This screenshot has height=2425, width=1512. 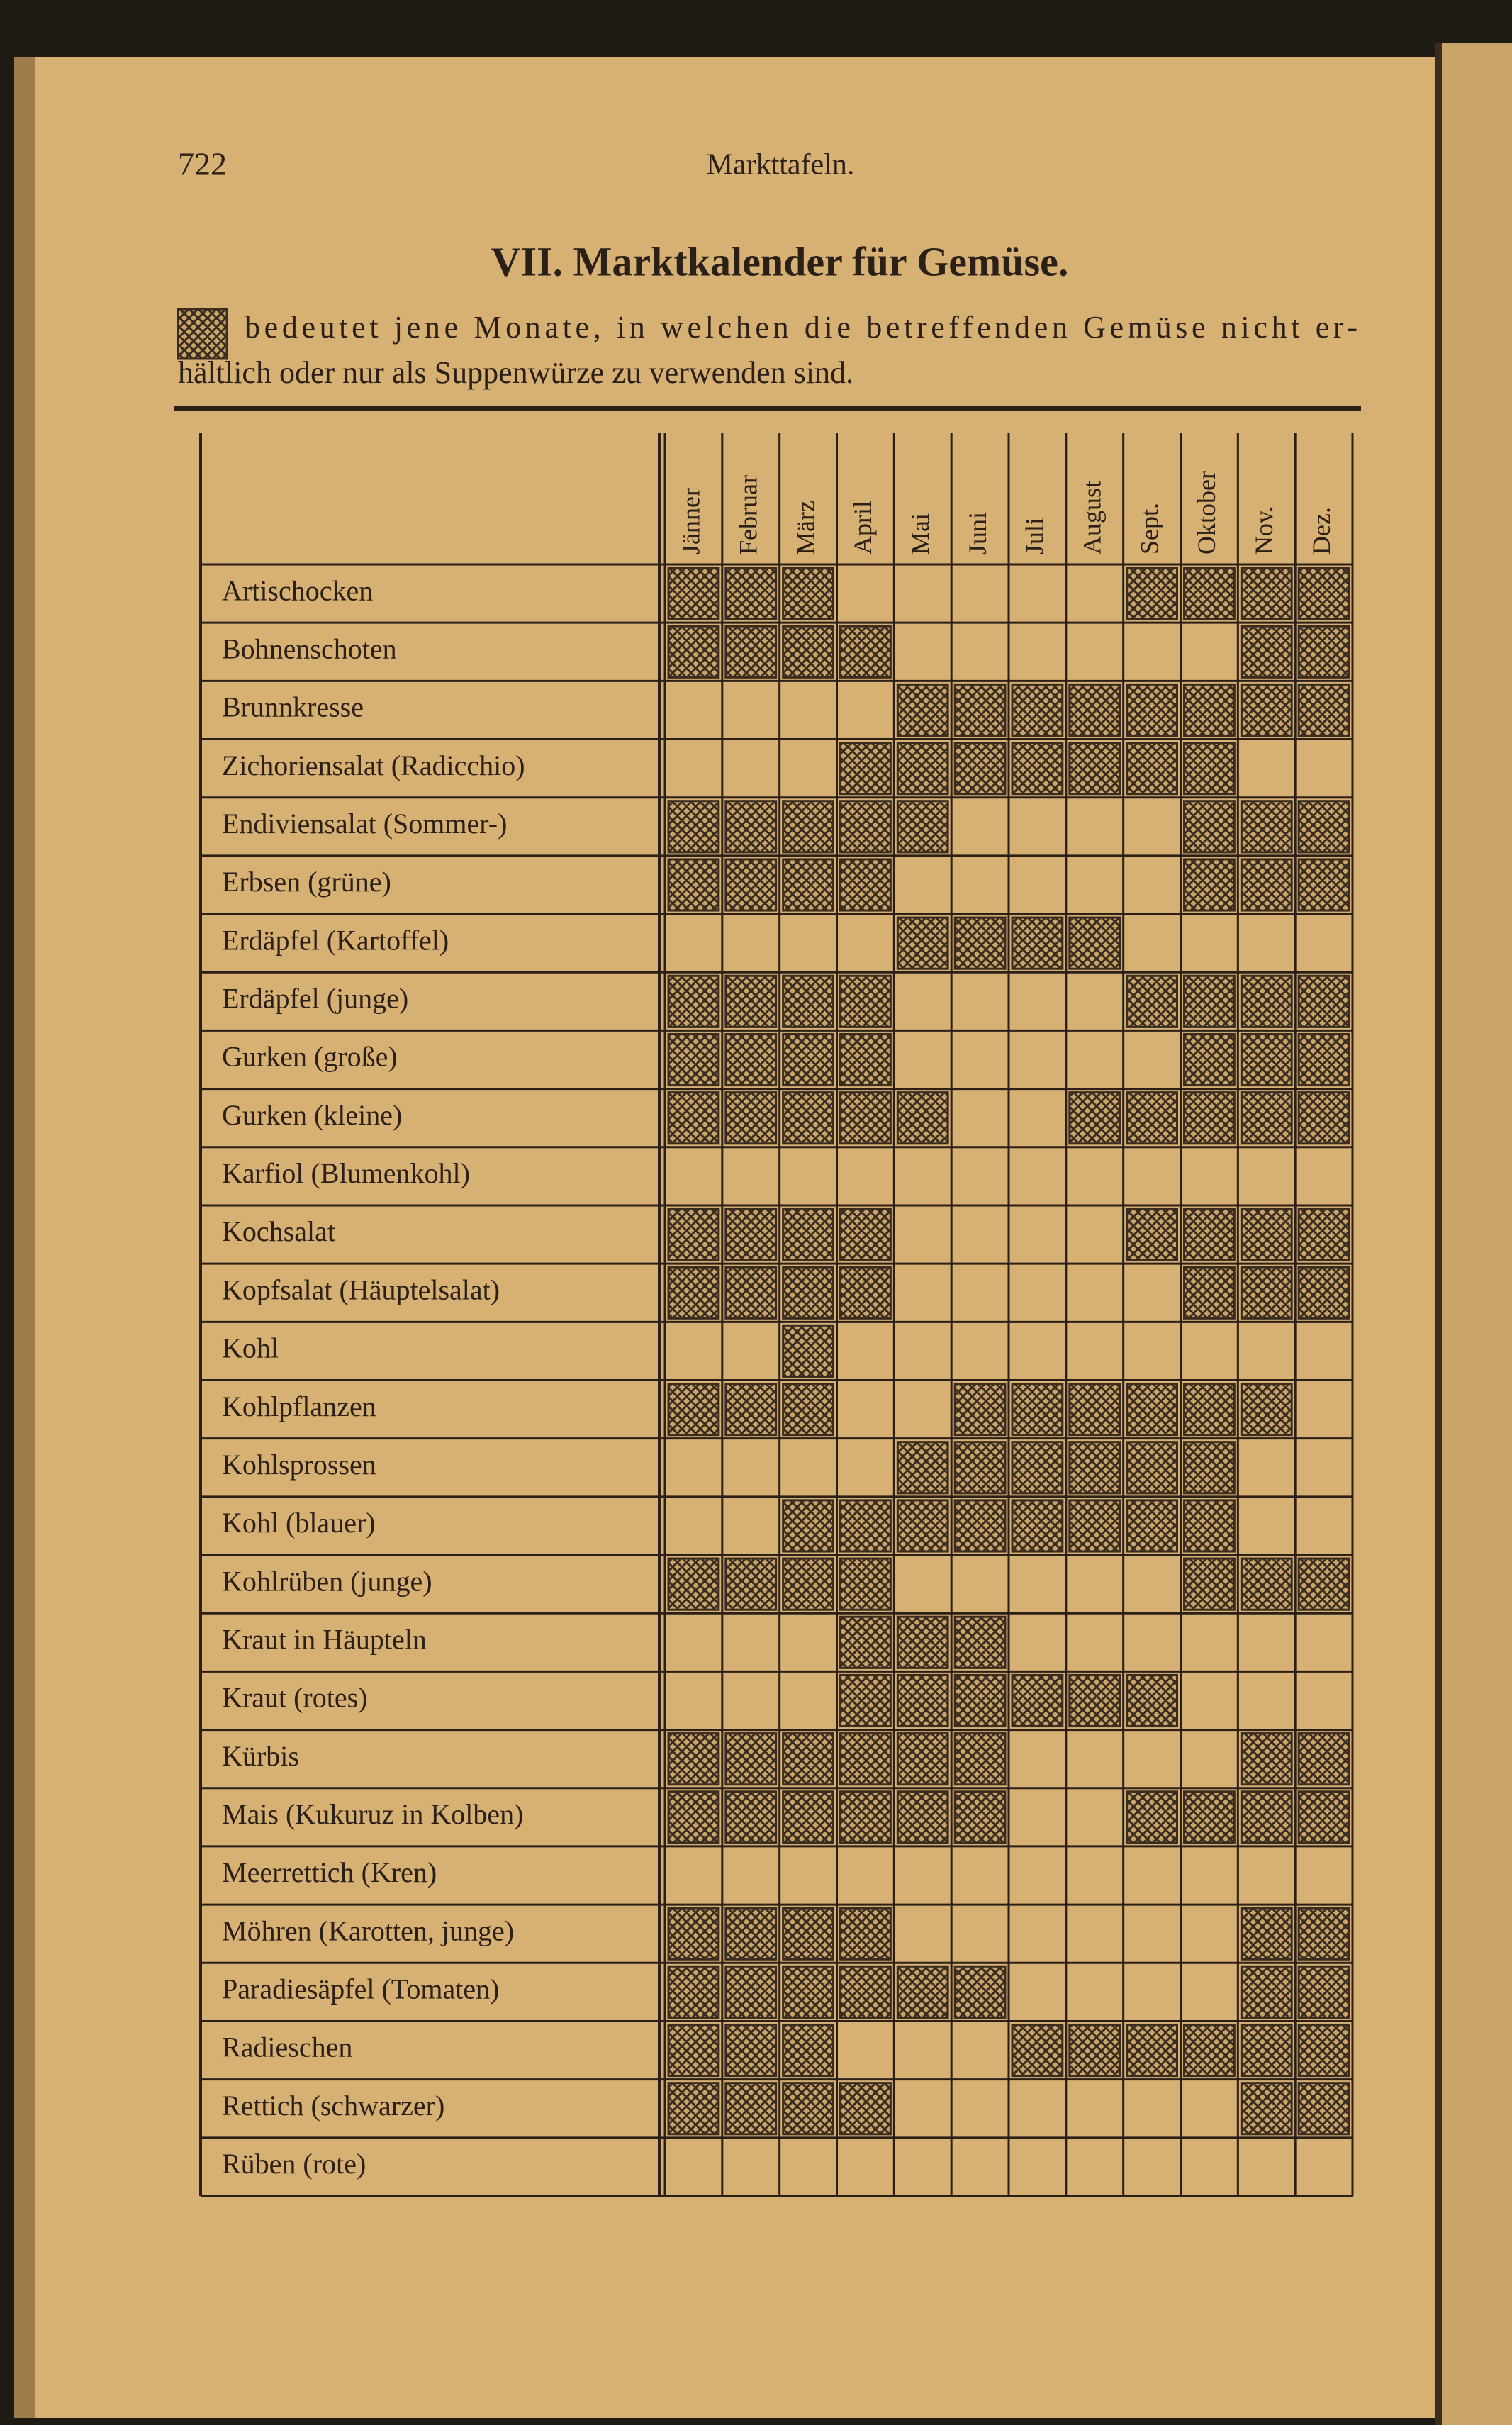 I want to click on row-label: Rüben (rote), so click(x=294, y=2164).